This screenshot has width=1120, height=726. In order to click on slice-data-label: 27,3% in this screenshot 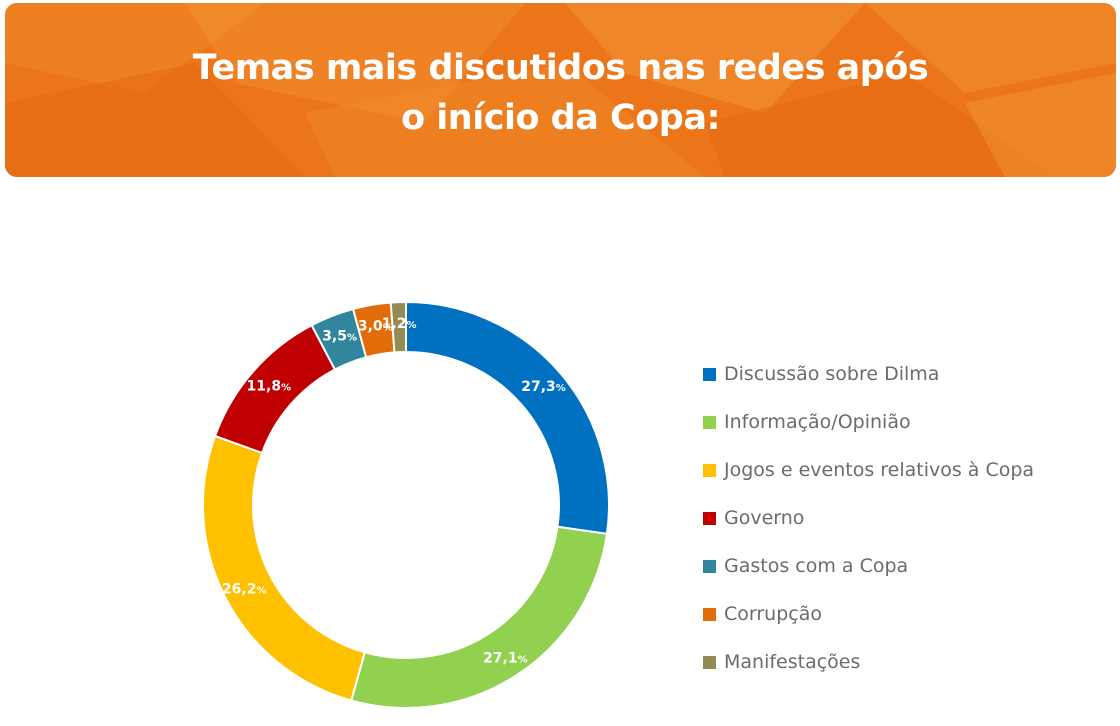, I will do `click(543, 387)`.